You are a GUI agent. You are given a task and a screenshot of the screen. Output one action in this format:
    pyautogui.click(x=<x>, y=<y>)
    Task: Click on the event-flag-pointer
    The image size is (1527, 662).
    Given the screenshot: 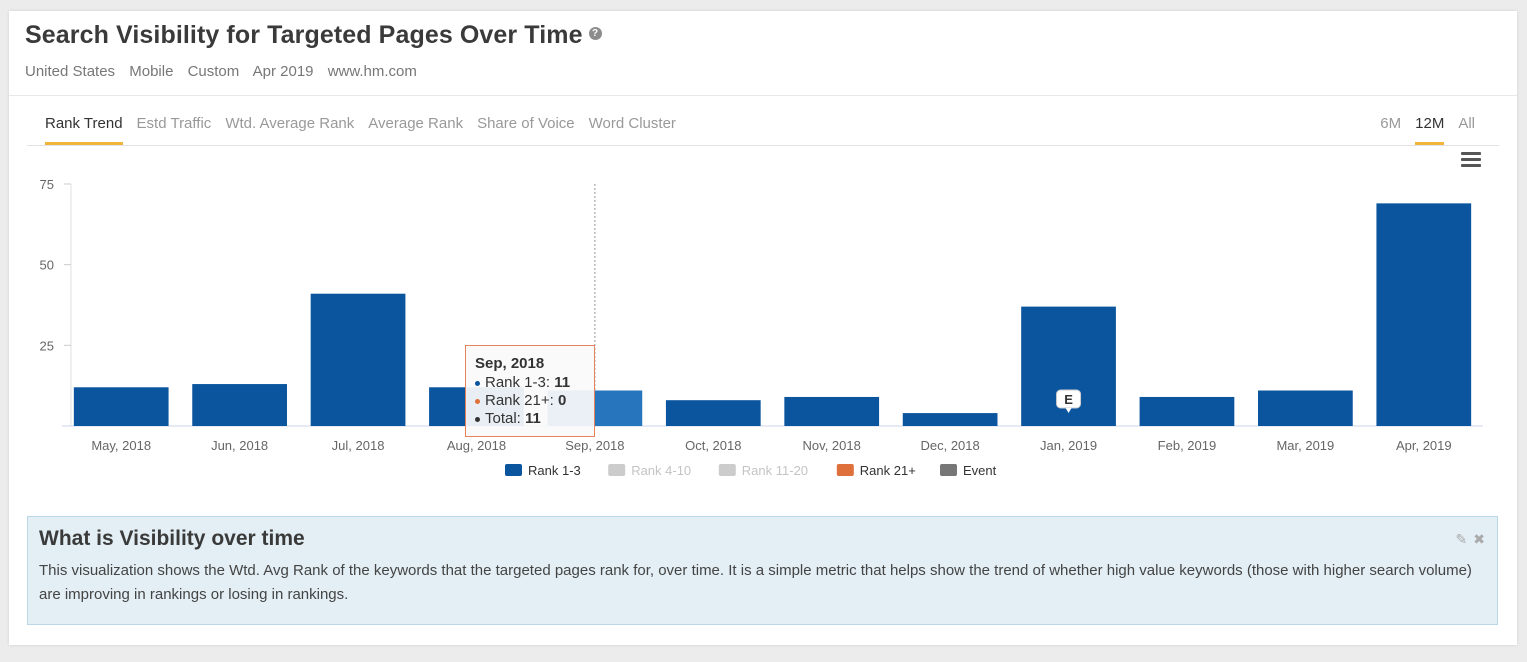 What is the action you would take?
    pyautogui.click(x=1068, y=410)
    